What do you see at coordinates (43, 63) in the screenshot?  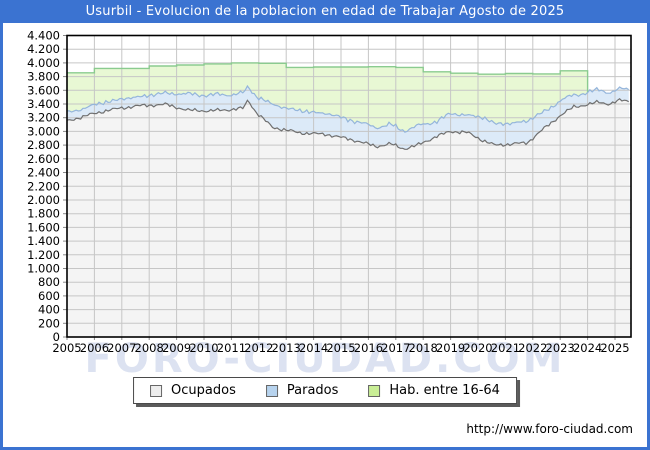 I see `svg-text: 4.000` at bounding box center [43, 63].